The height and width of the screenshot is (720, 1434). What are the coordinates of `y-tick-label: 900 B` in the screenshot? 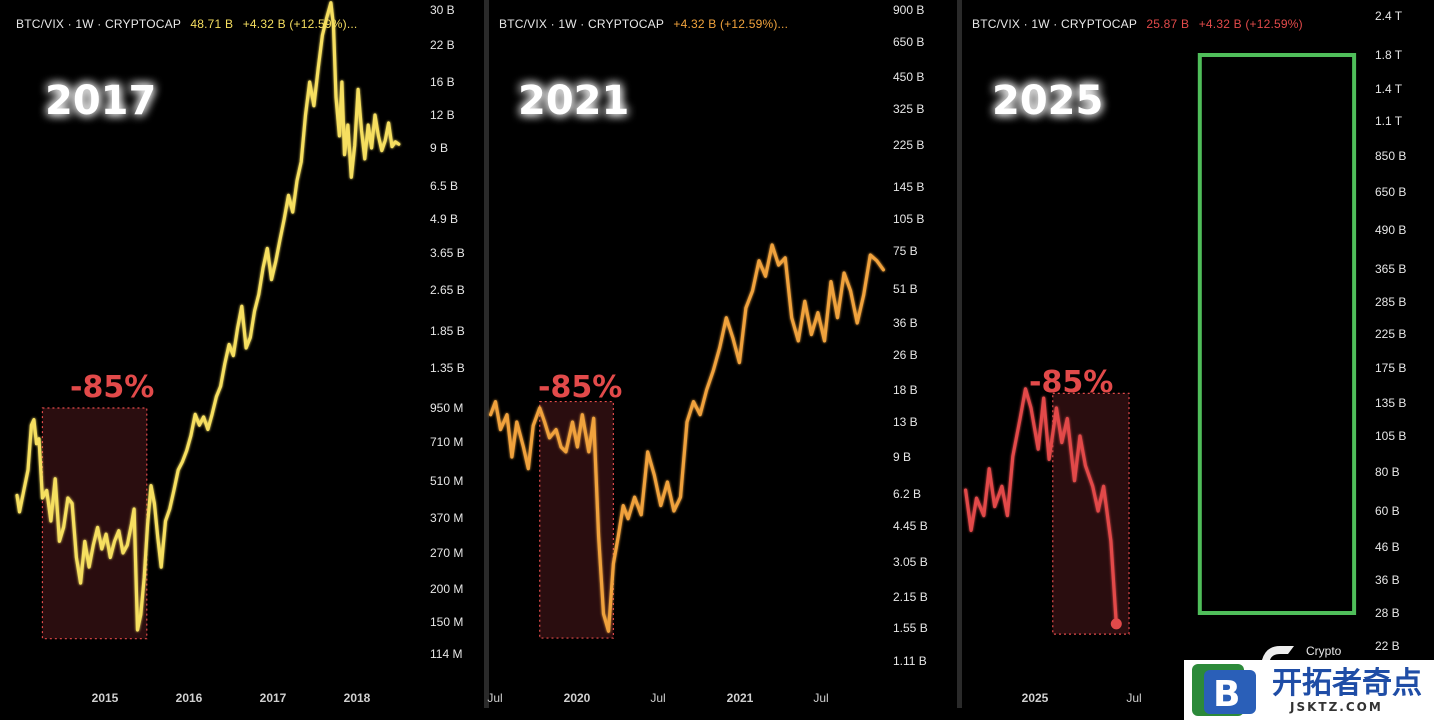 It's located at (908, 10).